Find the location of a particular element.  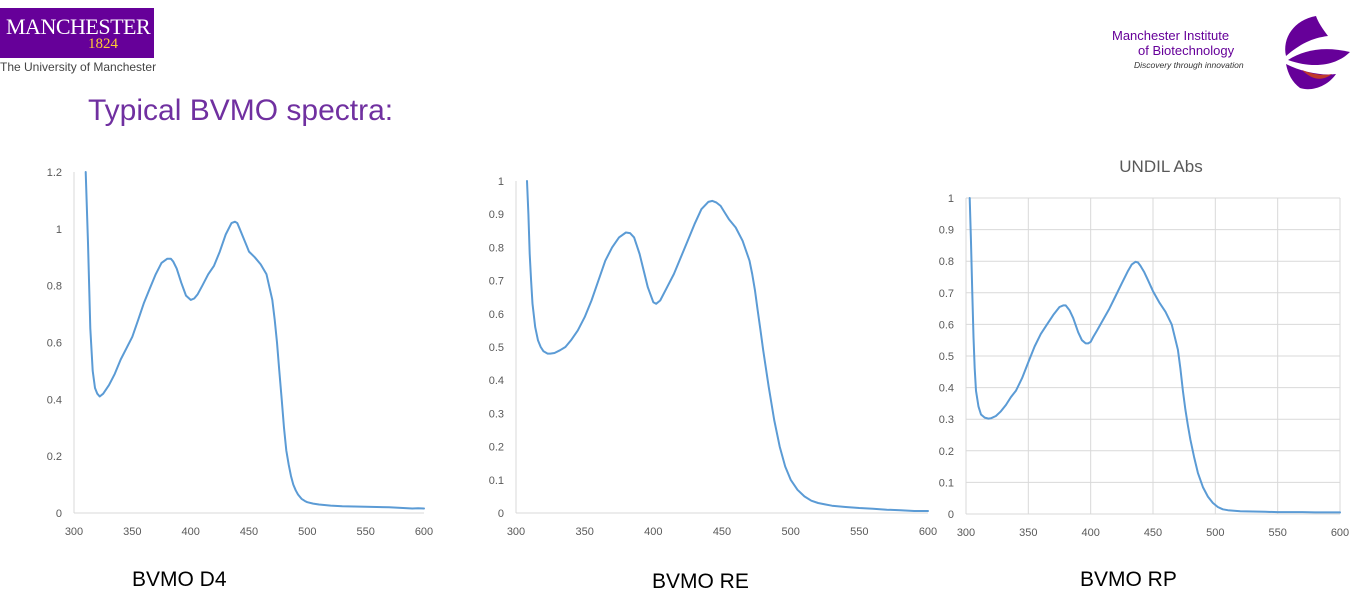

university-year: 1824 is located at coordinates (103, 44).